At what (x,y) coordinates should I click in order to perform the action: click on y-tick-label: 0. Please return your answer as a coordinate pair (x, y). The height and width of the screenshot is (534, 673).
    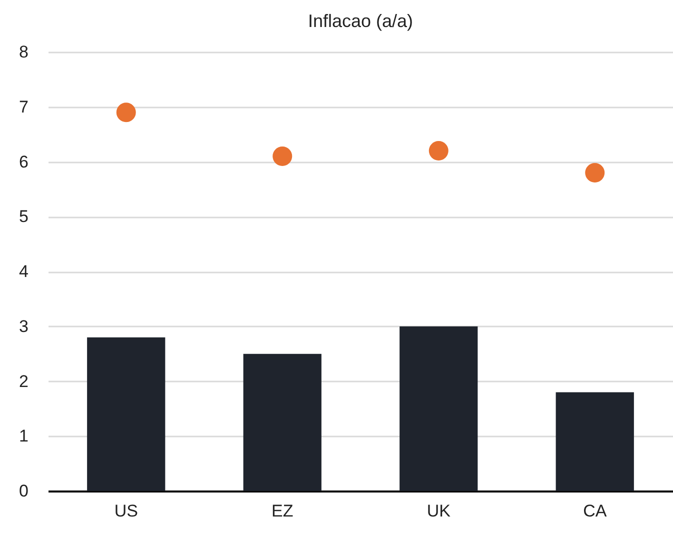
    Looking at the image, I should click on (23, 491).